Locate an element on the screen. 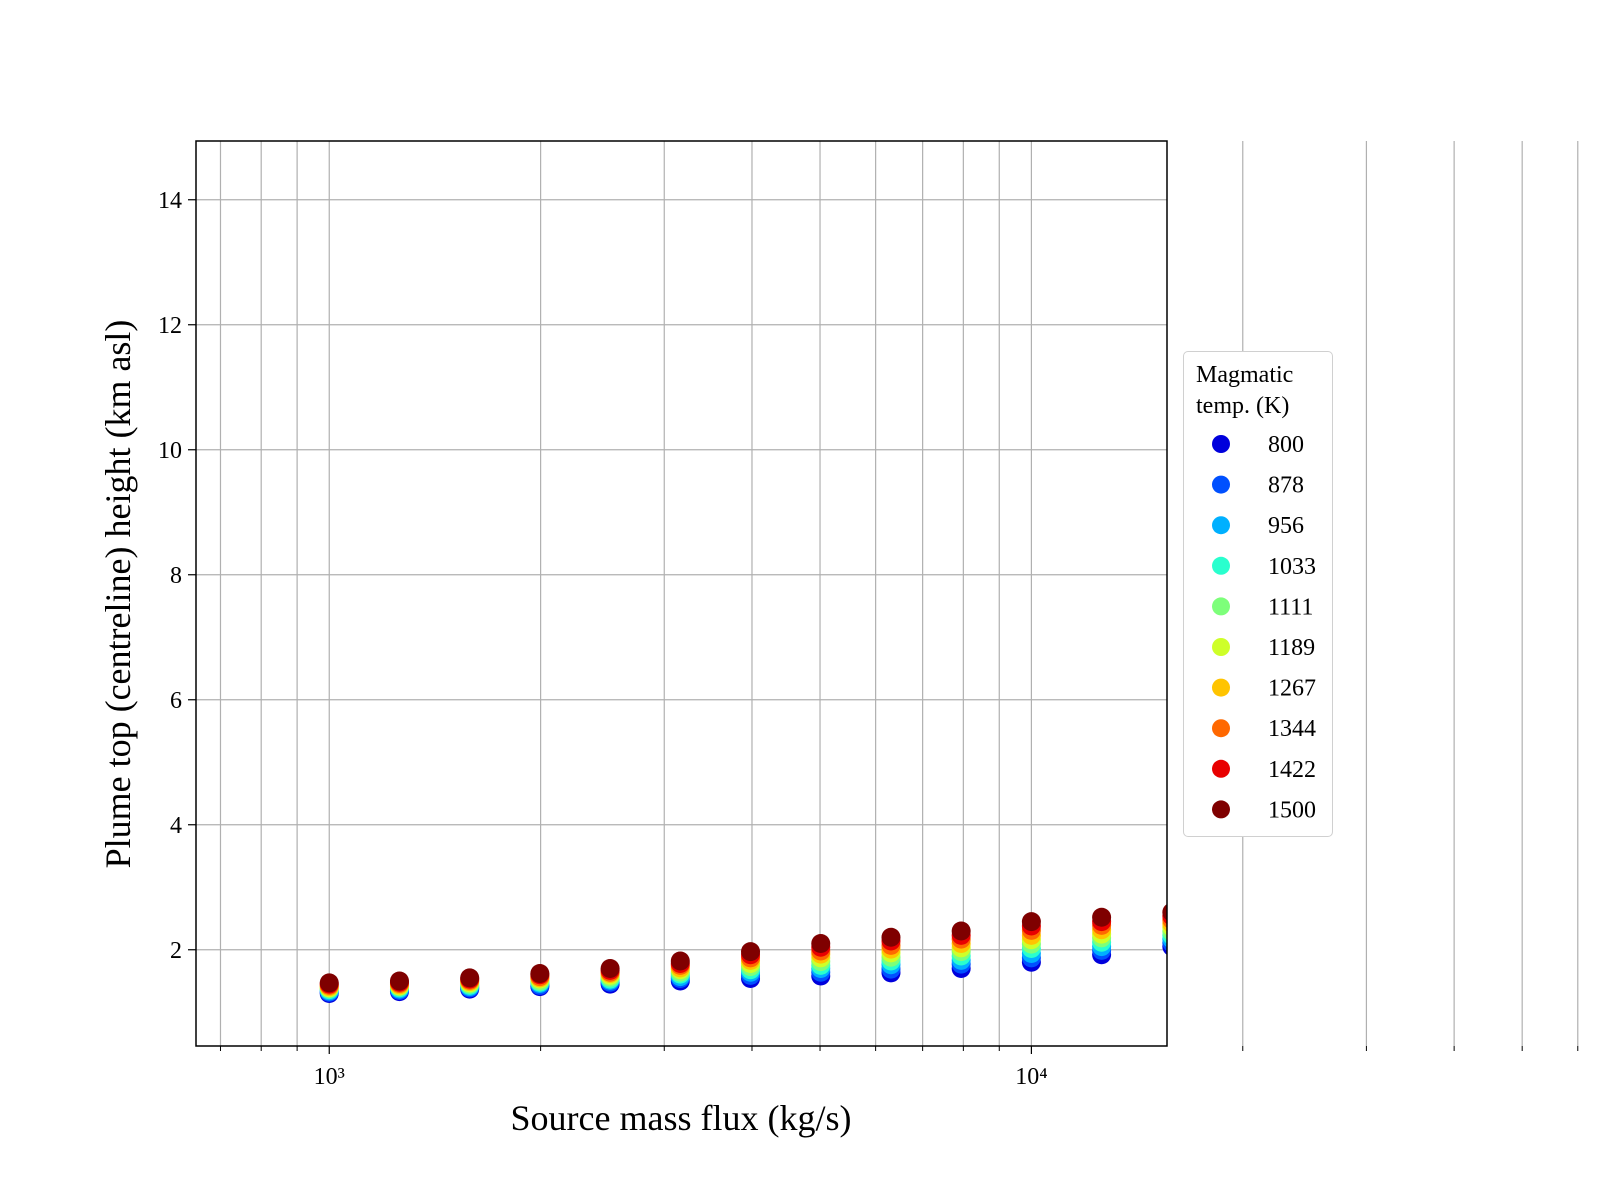 This screenshot has height=1200, width=1600. legend-label: 1111 is located at coordinates (1290, 607).